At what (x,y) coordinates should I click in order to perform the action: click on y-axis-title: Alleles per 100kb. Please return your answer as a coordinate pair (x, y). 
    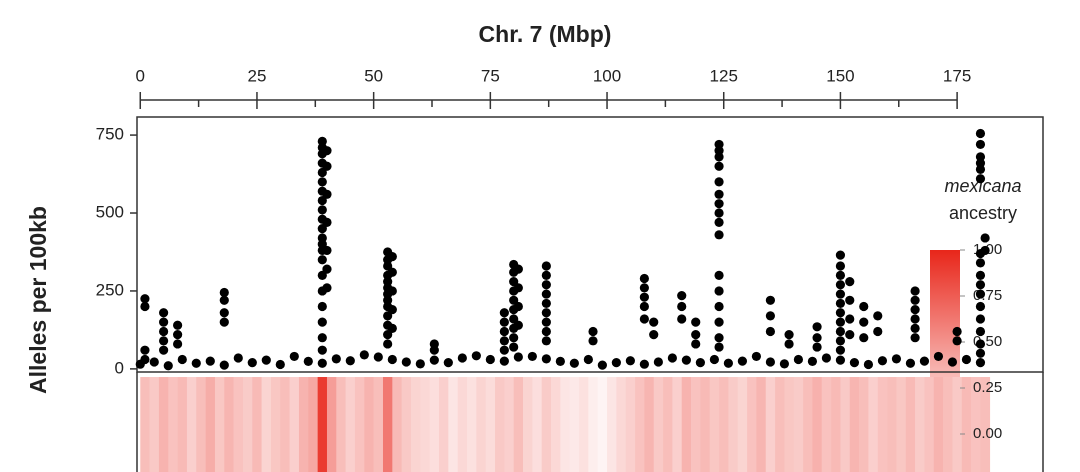
    Looking at the image, I should click on (38, 300).